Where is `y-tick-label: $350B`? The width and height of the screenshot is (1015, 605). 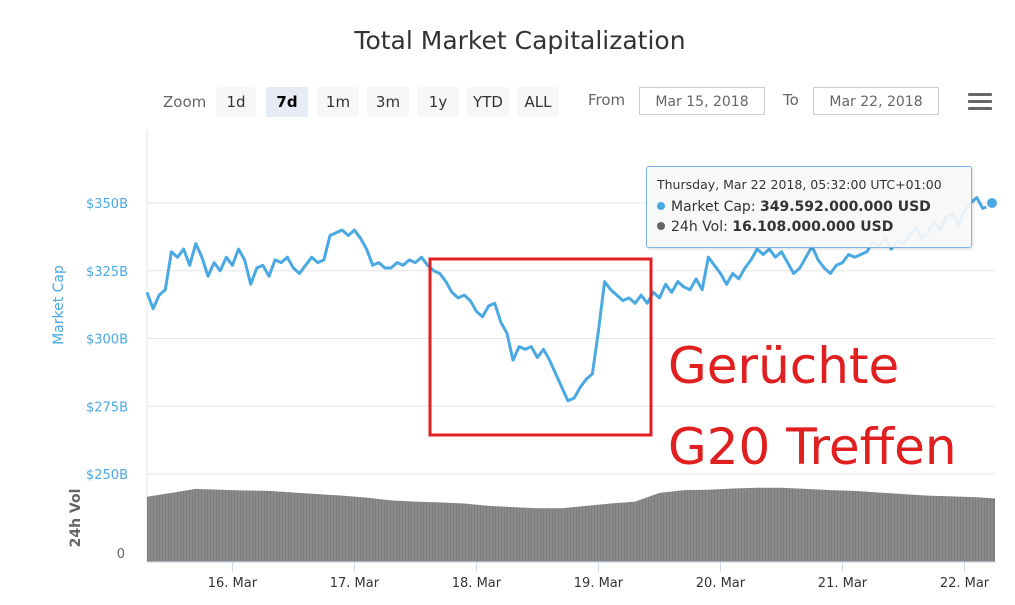 y-tick-label: $350B is located at coordinates (107, 204).